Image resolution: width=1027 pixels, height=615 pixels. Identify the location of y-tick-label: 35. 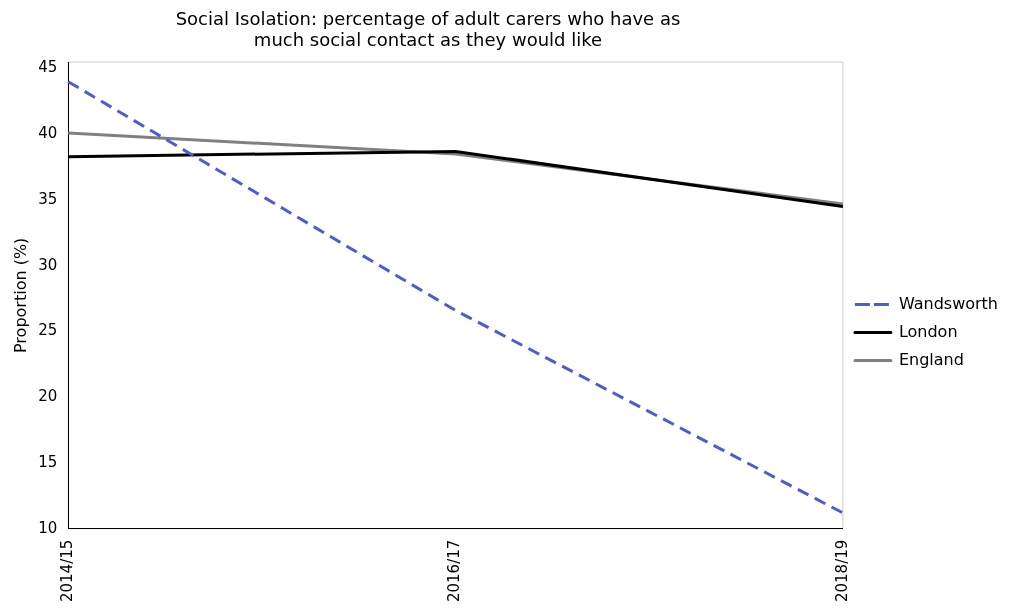
(48, 198).